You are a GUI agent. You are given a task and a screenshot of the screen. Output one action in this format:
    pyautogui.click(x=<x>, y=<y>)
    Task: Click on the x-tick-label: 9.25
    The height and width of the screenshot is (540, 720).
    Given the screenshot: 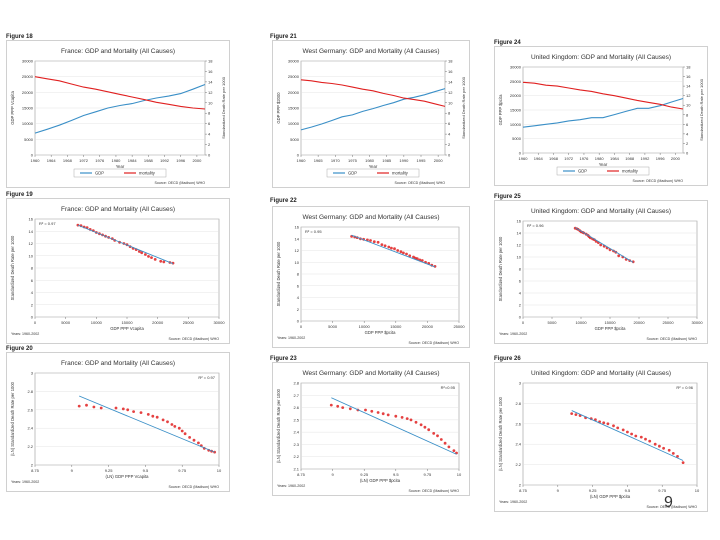 What is the action you would take?
    pyautogui.click(x=109, y=470)
    